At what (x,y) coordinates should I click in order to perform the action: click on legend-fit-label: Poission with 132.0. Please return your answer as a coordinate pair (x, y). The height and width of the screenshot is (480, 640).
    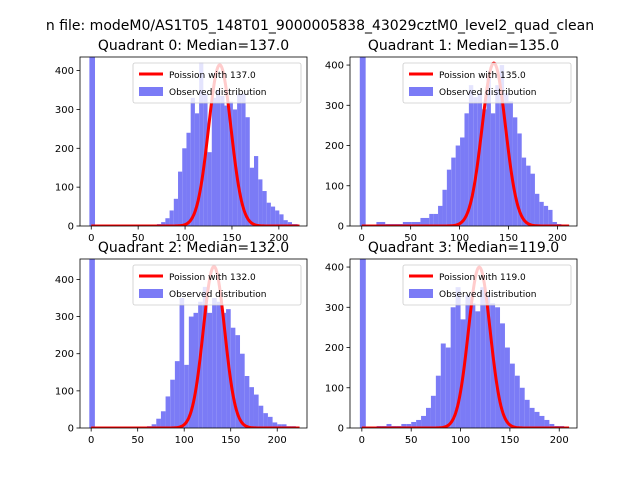
    Looking at the image, I should click on (212, 278).